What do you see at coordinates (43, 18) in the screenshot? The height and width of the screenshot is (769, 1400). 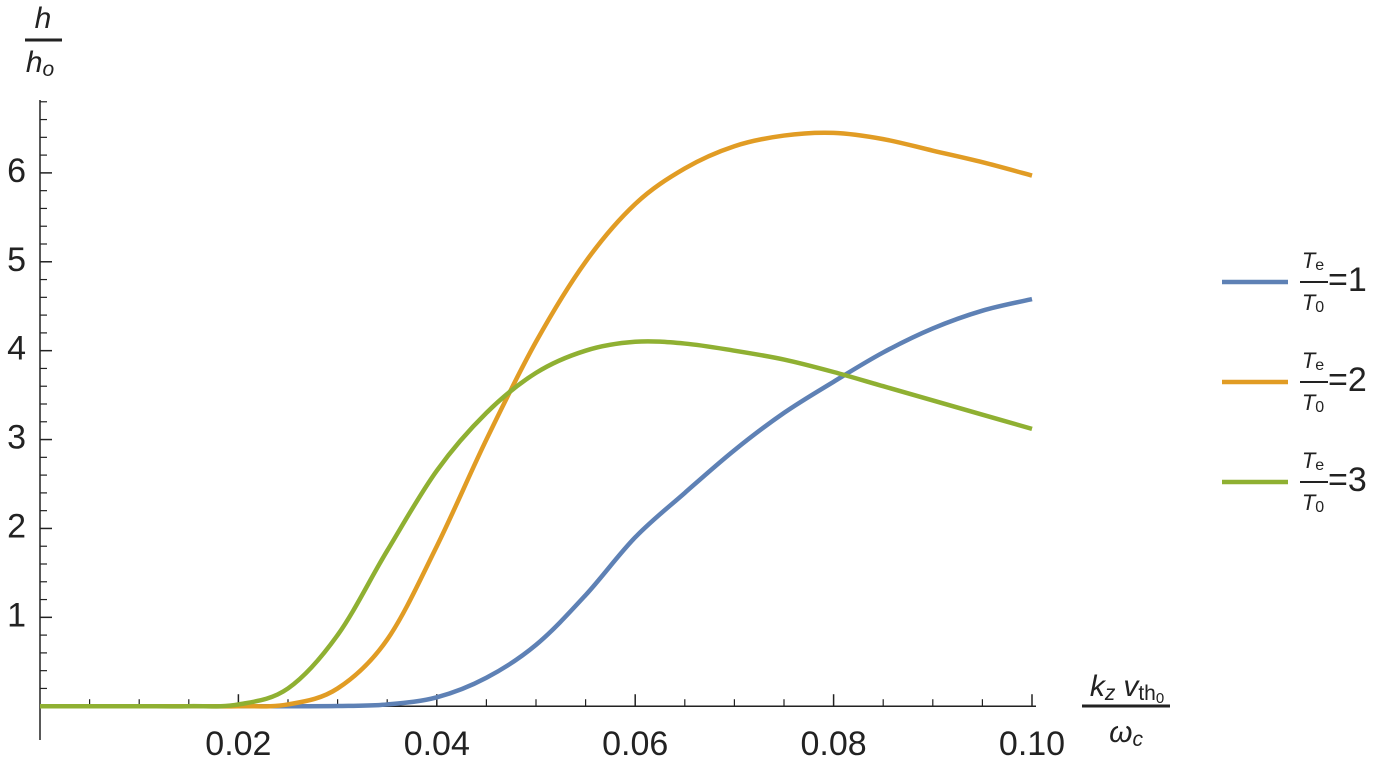 I see `y-label-num: h` at bounding box center [43, 18].